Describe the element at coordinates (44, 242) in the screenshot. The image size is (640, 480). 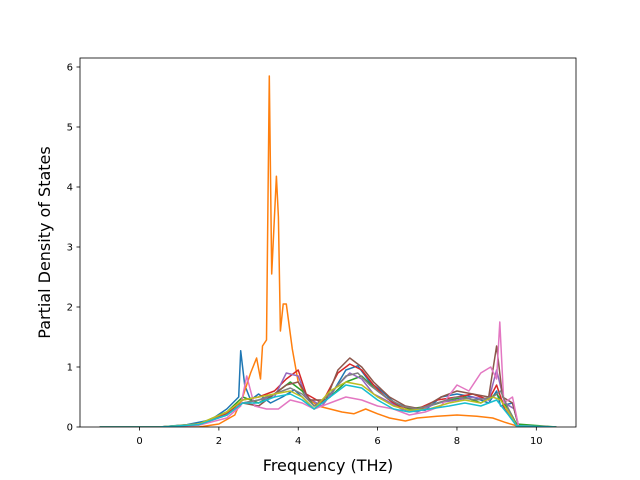
I see `y-axis-label: Partial Density of States` at that location.